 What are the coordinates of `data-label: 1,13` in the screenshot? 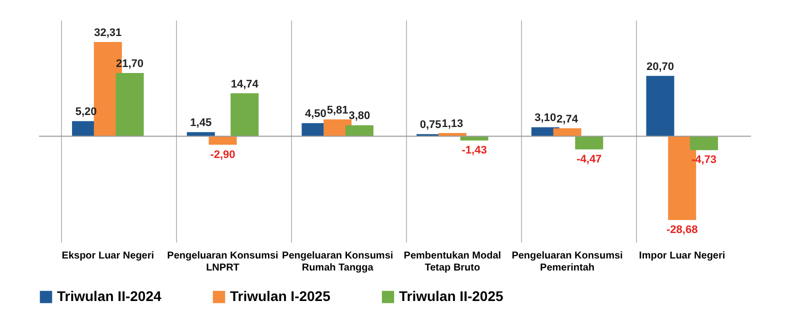 It's located at (453, 124).